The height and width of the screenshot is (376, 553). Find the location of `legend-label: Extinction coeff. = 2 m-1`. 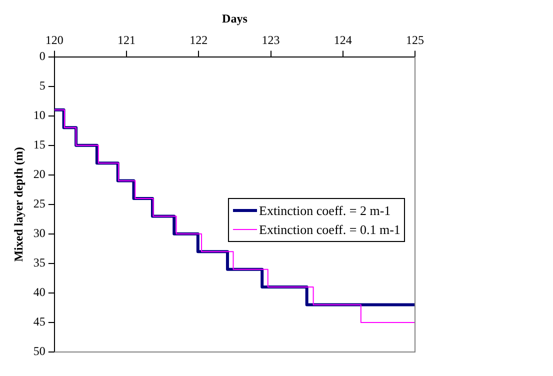

legend-label: Extinction coeff. = 2 m-1 is located at coordinates (325, 211).